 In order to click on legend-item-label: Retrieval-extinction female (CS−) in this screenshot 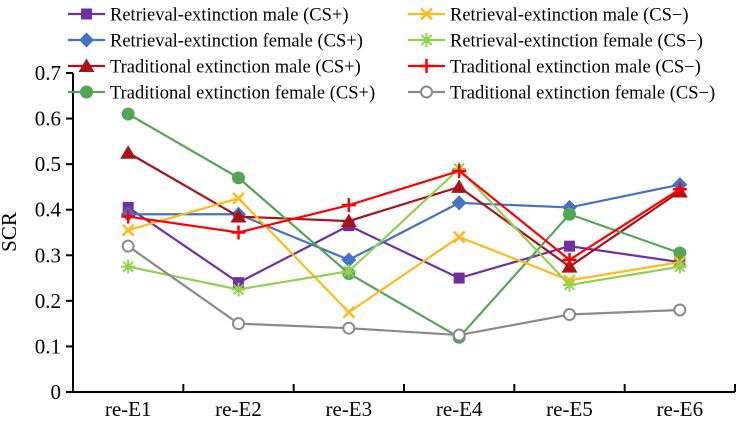, I will do `click(576, 42)`.